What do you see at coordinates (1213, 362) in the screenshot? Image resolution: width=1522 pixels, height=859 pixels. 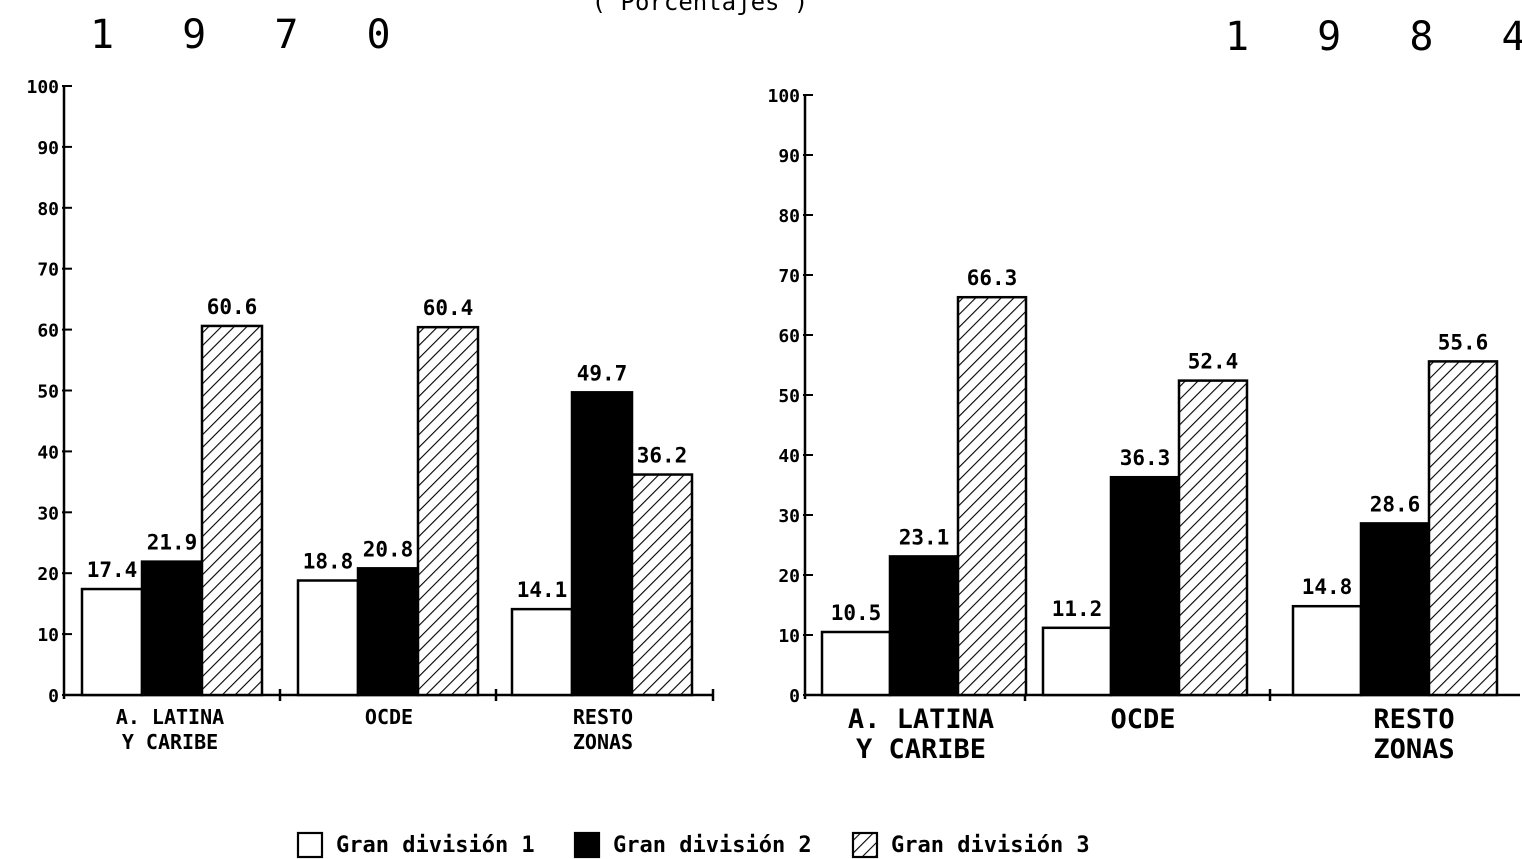 I see `bar-value-label: 52.4` at bounding box center [1213, 362].